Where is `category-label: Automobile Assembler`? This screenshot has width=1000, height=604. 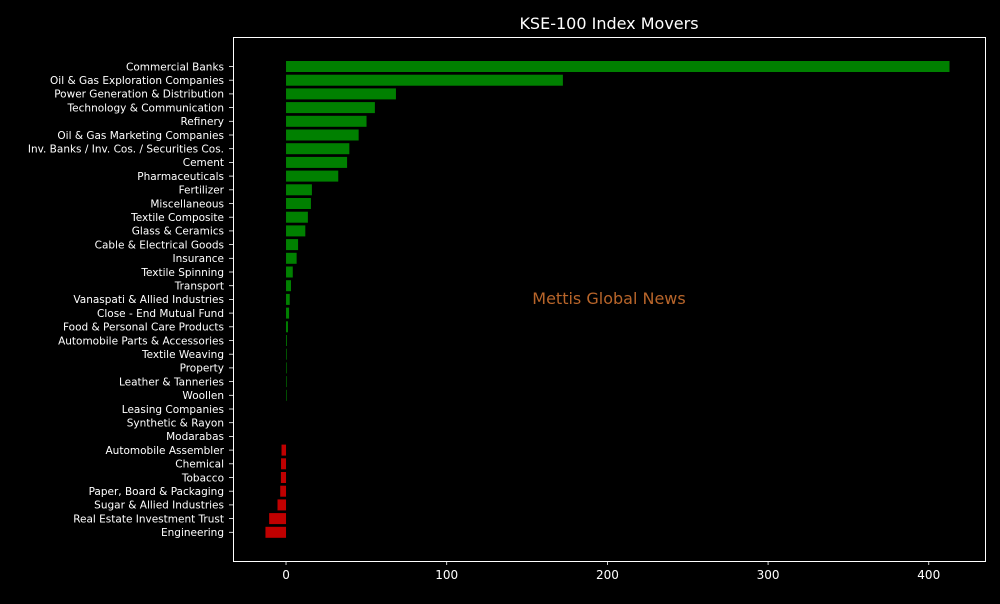 category-label: Automobile Assembler is located at coordinates (165, 451).